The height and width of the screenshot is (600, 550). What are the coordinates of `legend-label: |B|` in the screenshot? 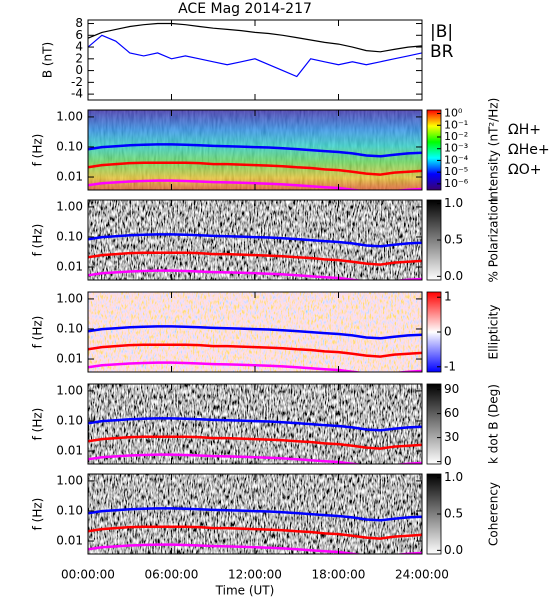 It's located at (441, 32).